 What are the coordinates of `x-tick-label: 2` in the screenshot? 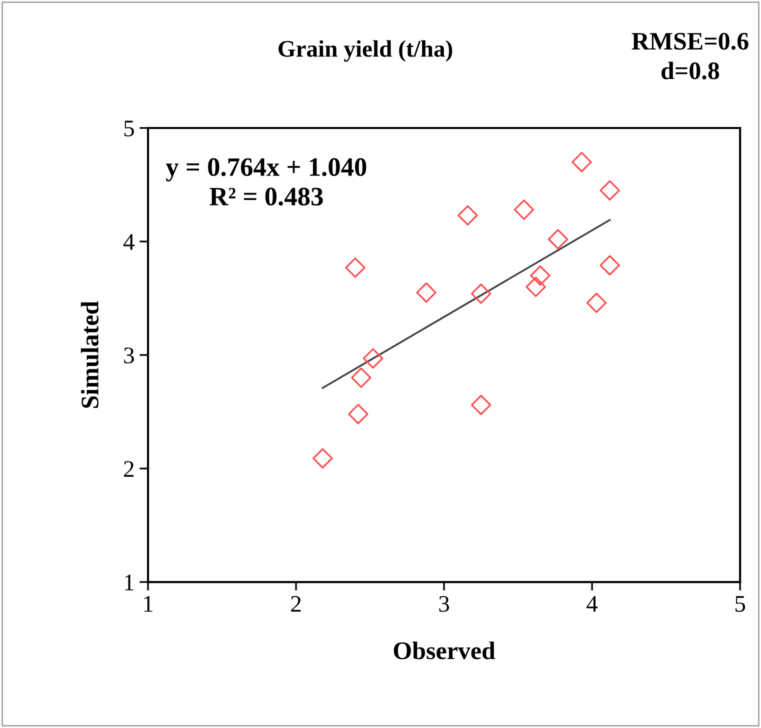 It's located at (296, 604).